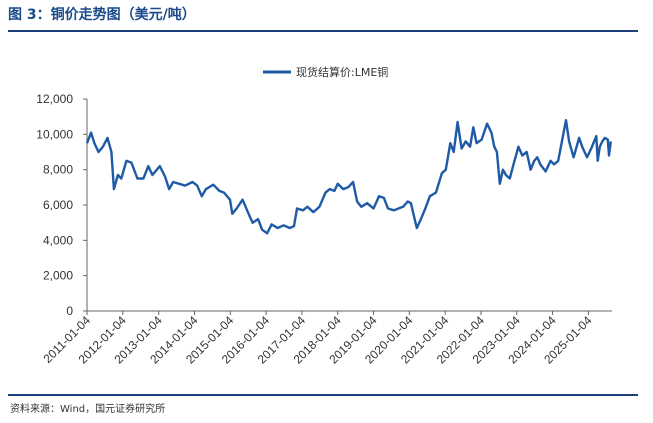 This screenshot has width=653, height=423. I want to click on legend-label: 现货结算价:LME铜, so click(342, 72).